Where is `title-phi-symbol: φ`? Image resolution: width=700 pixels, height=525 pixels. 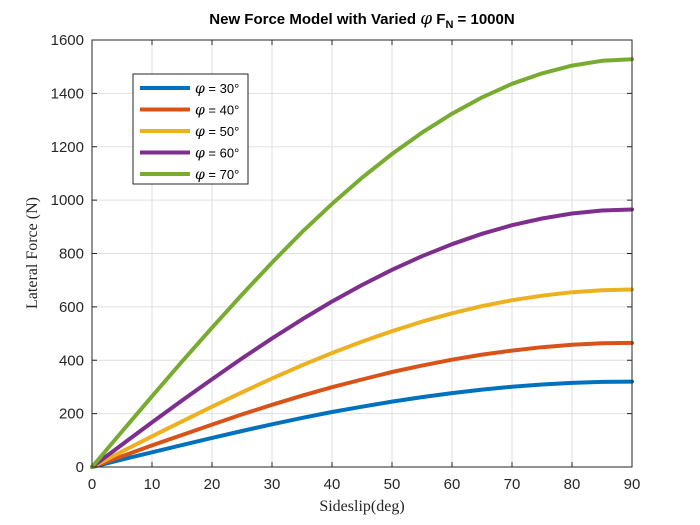
title-phi-symbol: φ is located at coordinates (426, 19).